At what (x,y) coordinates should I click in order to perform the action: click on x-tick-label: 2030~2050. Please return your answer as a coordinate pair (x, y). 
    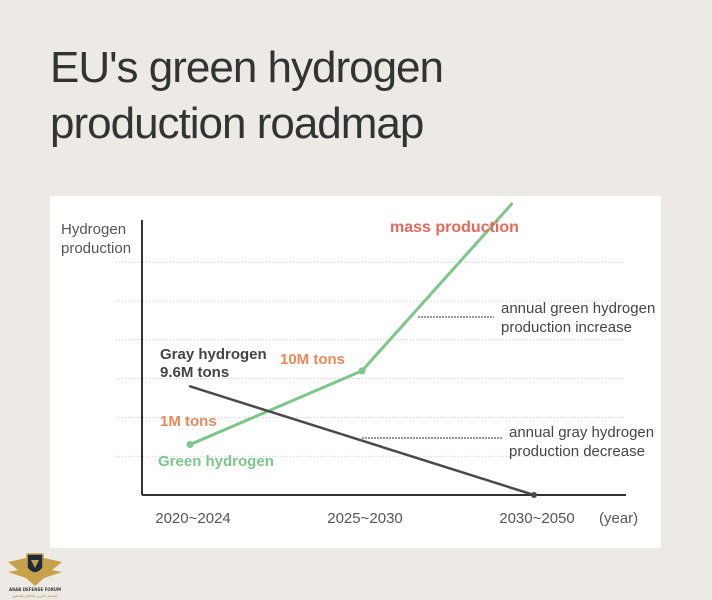
    Looking at the image, I should click on (537, 518).